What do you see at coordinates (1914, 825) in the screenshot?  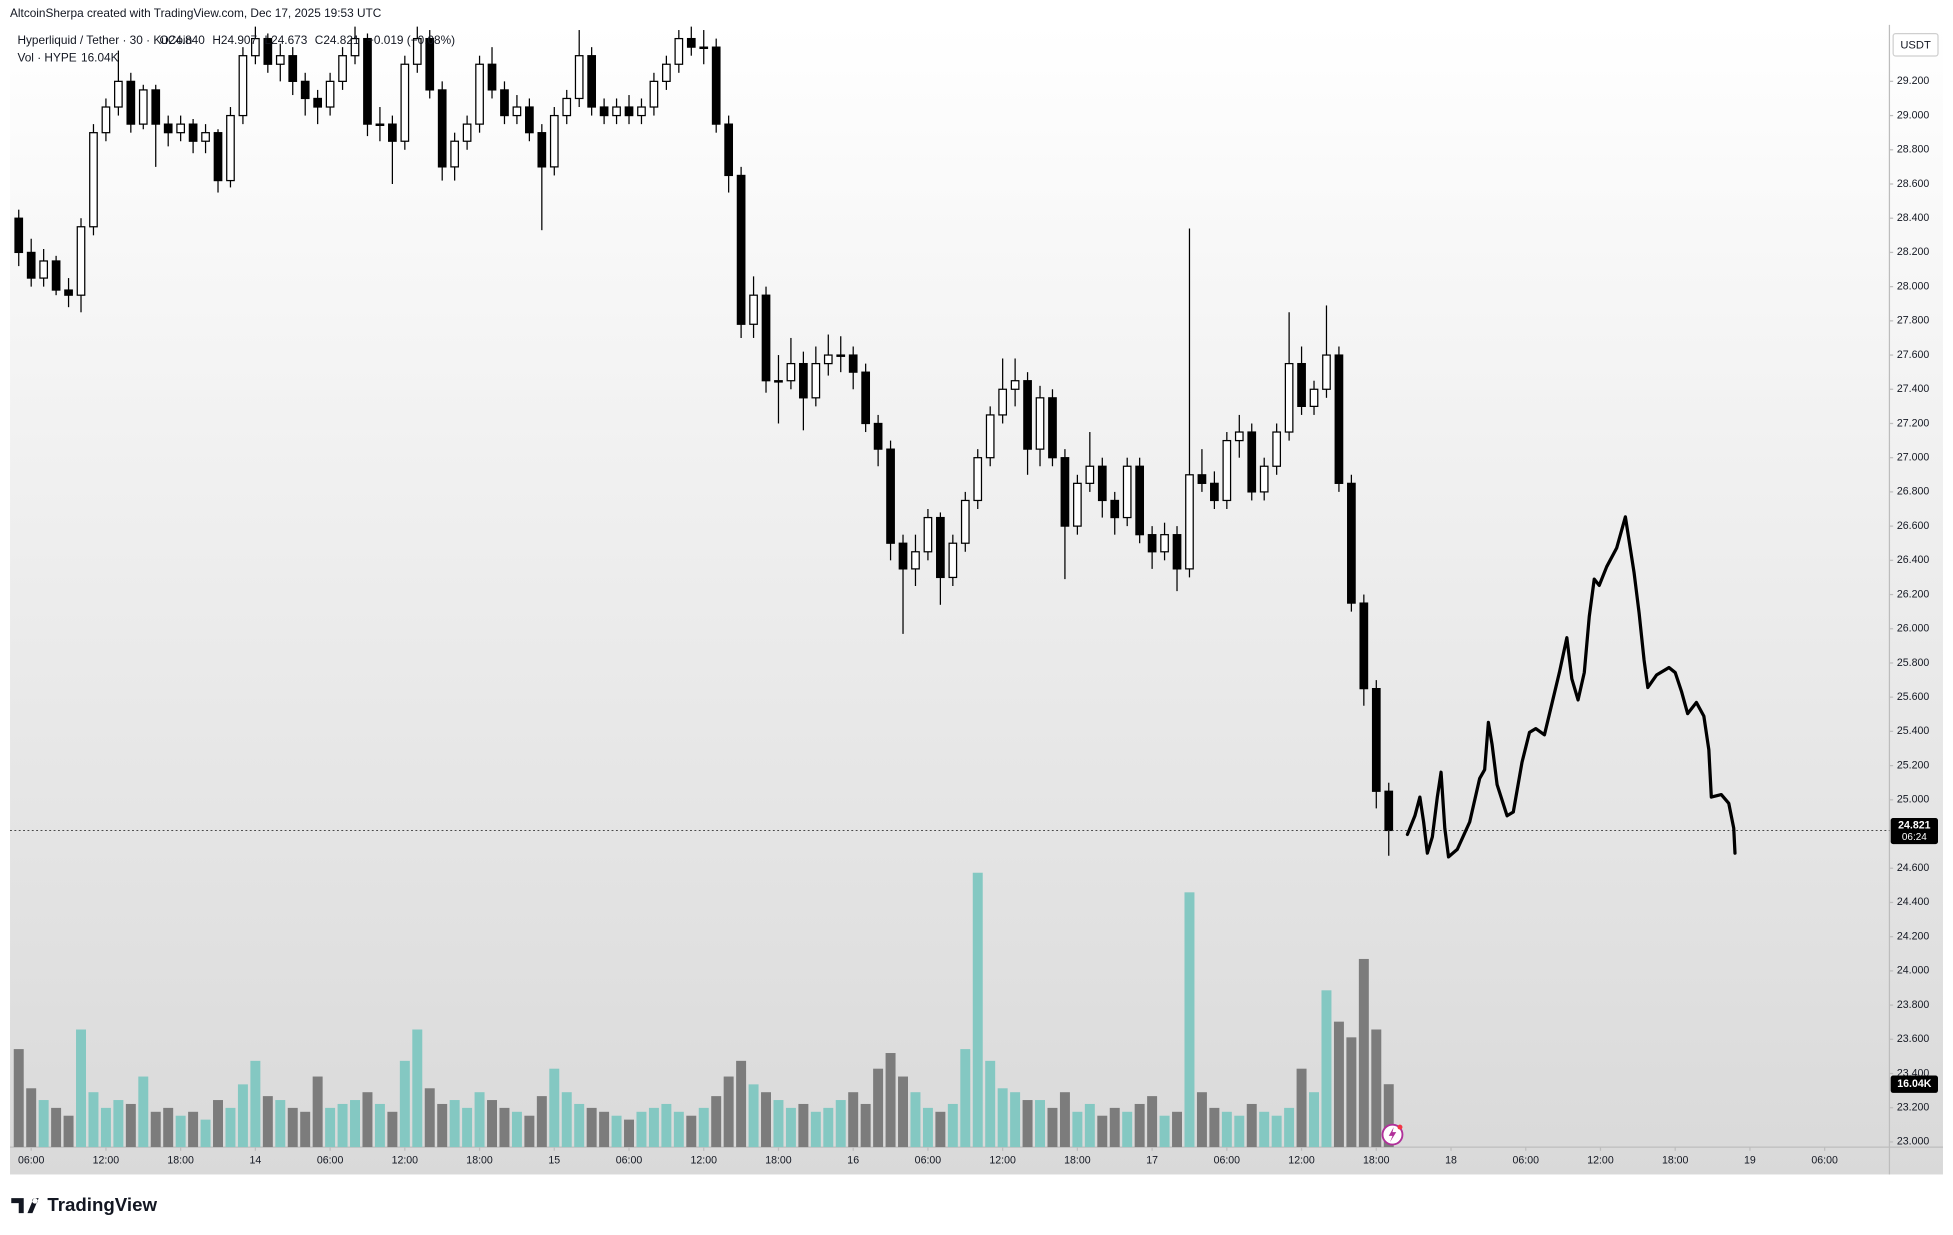 I see `last-price: 24.821` at bounding box center [1914, 825].